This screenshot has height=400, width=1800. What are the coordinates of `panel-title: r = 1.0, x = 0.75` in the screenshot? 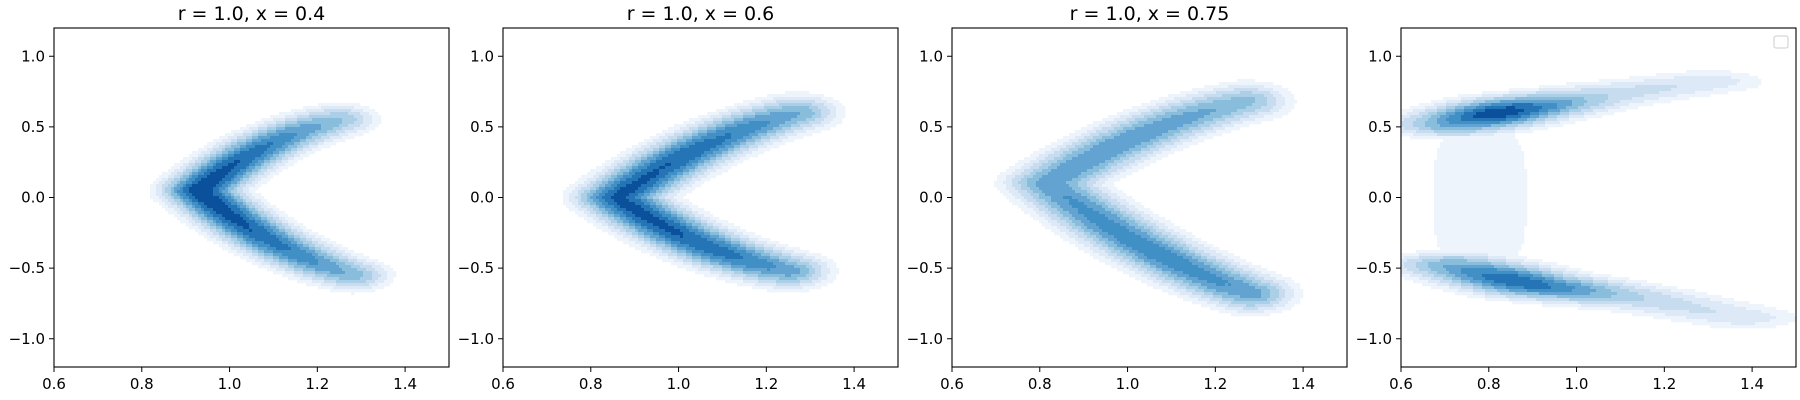 It's located at (1150, 14).